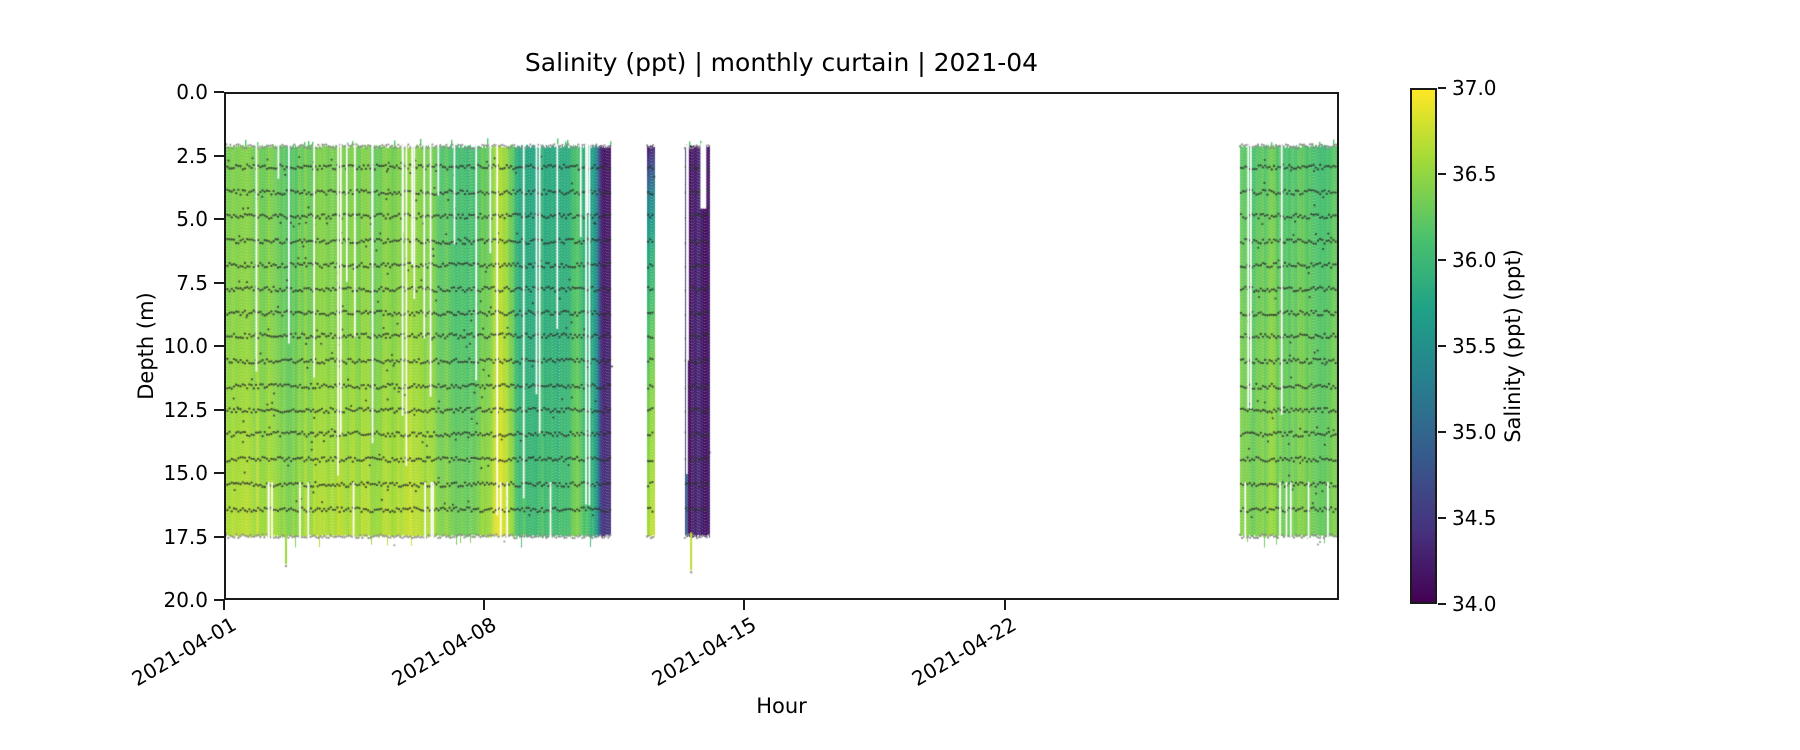 Image resolution: width=1800 pixels, height=750 pixels. Describe the element at coordinates (185, 536) in the screenshot. I see `y-tick-label: 17.5` at that location.